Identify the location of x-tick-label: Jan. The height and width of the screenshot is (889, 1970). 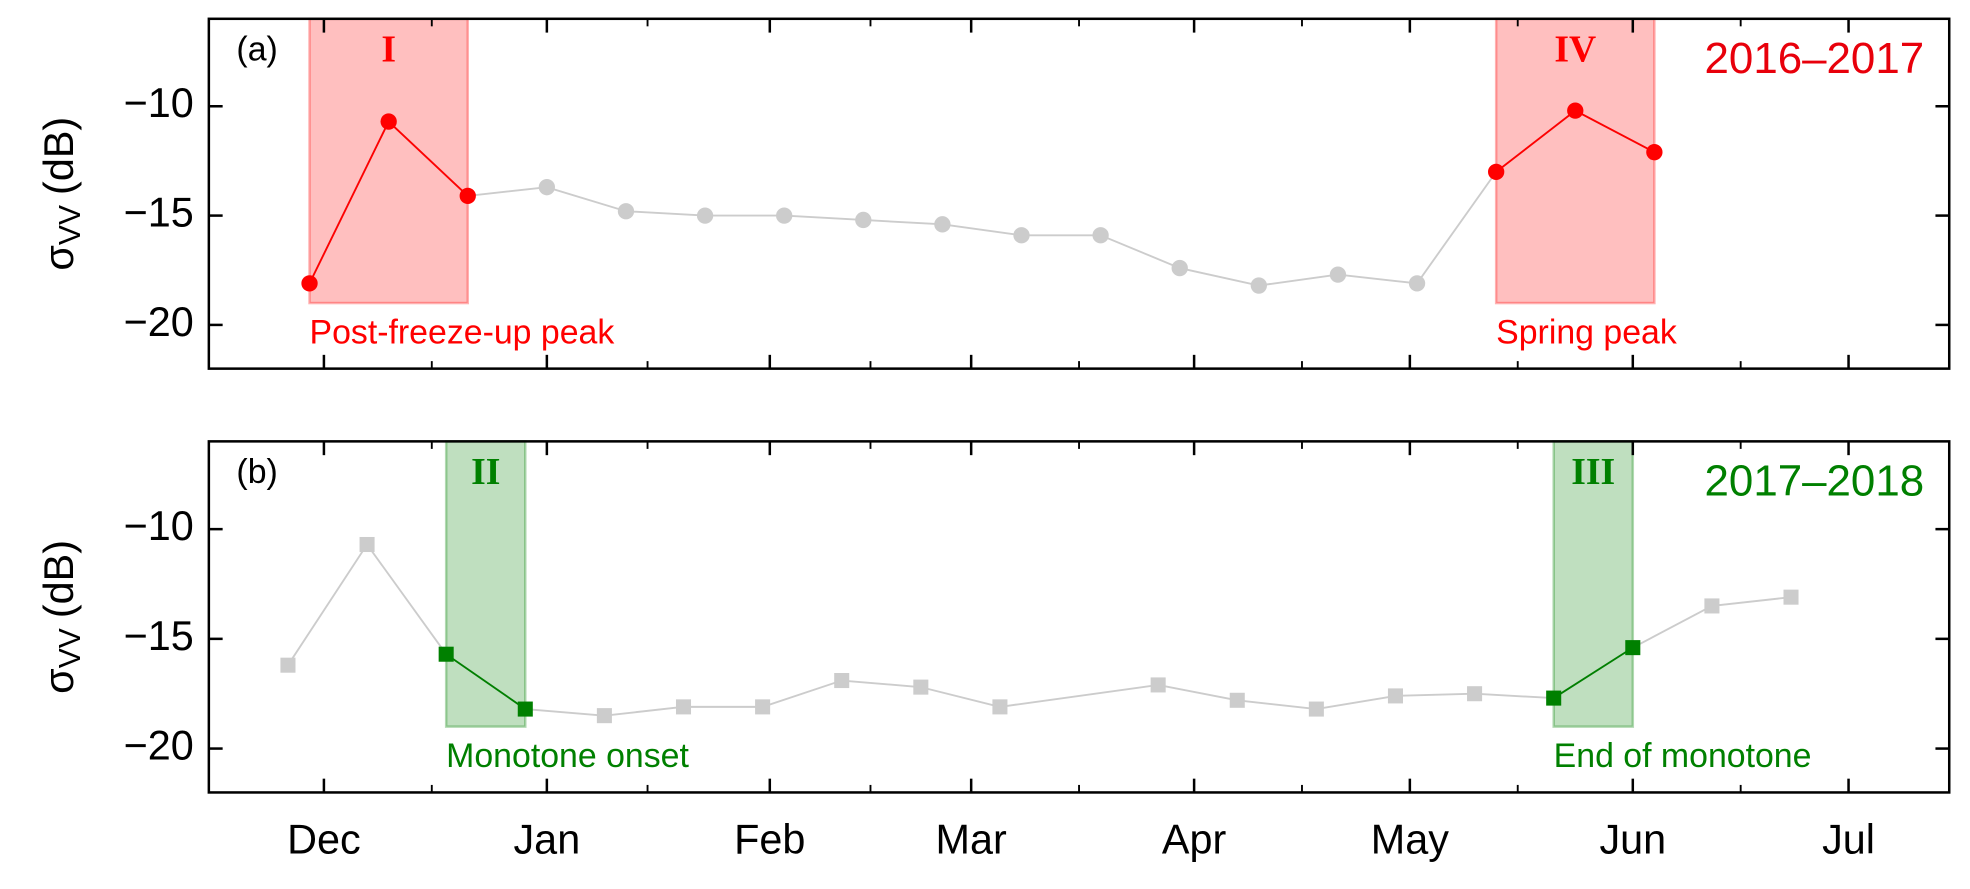
(547, 840).